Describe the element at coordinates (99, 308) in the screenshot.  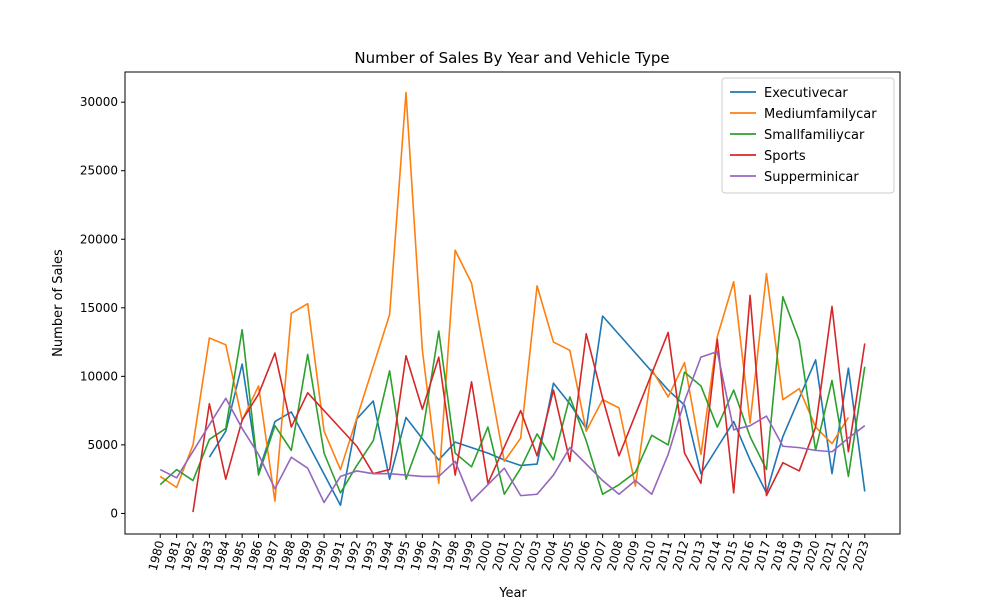
I see `y-tick-label: 15000` at that location.